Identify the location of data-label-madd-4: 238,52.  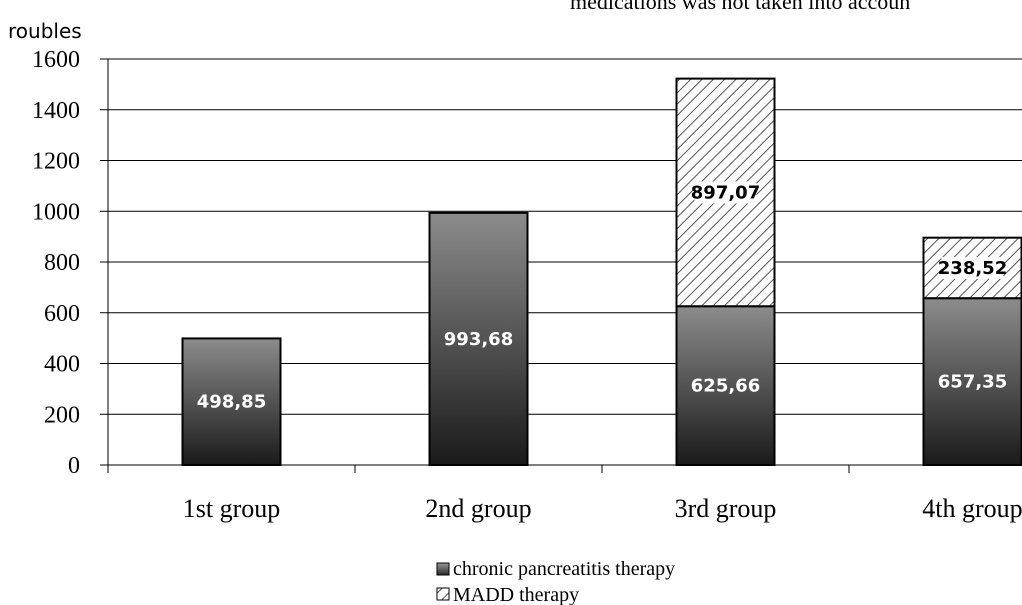
(972, 268).